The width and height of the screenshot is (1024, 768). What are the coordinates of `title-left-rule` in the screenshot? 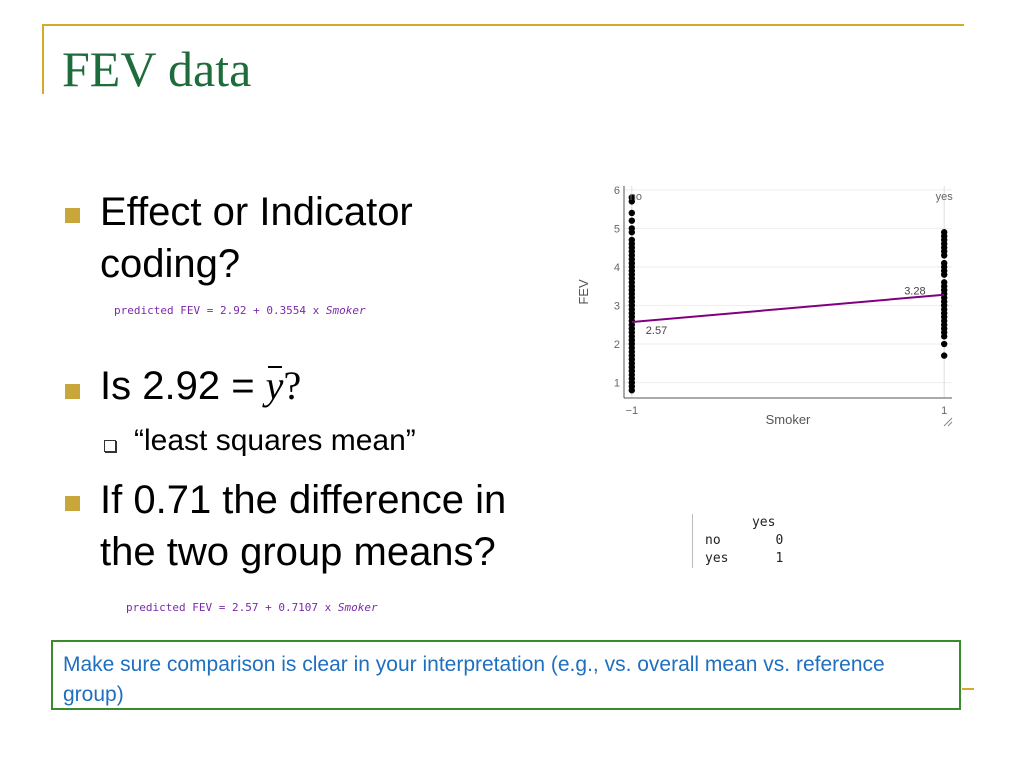 It's located at (43, 59).